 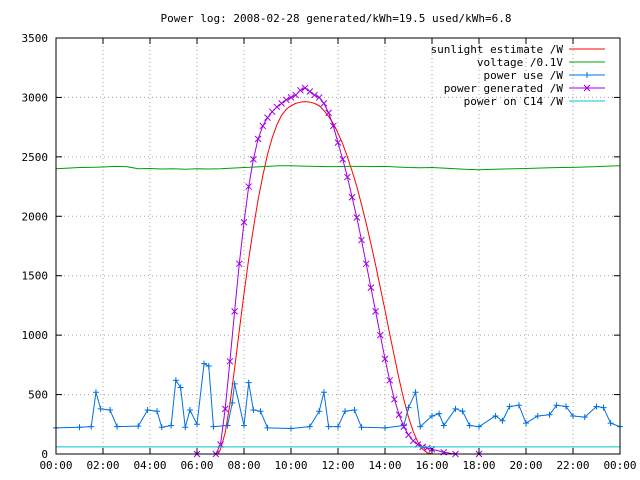 What do you see at coordinates (384, 465) in the screenshot?
I see `x-tick-label: 14:00` at bounding box center [384, 465].